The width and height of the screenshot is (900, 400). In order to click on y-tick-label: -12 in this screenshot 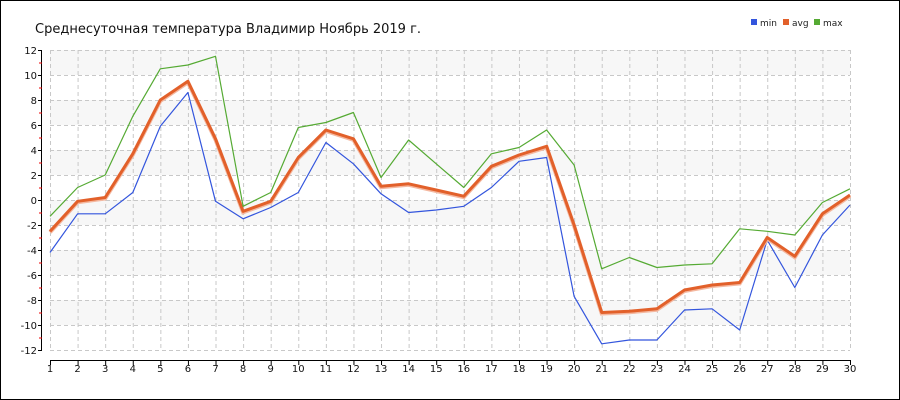, I will do `click(29, 351)`.